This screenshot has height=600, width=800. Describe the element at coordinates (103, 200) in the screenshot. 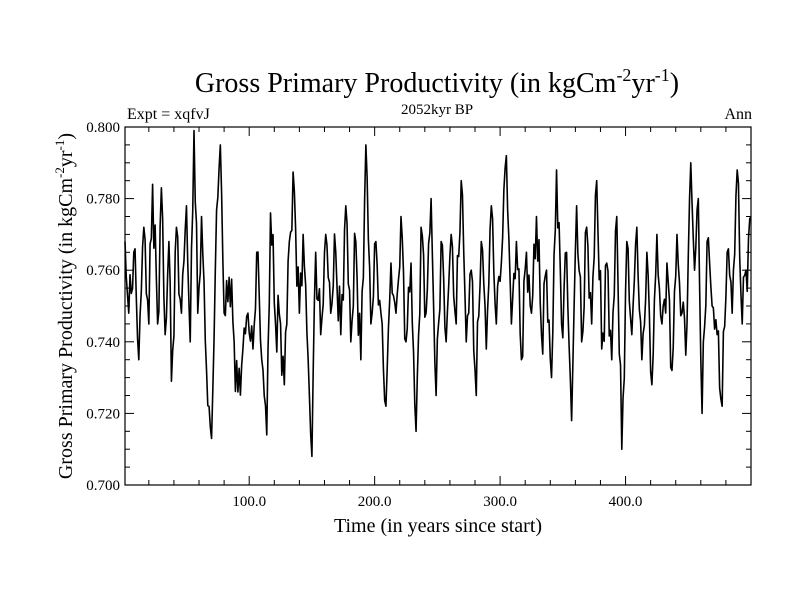

I see `y-tick-label: 0.780` at that location.